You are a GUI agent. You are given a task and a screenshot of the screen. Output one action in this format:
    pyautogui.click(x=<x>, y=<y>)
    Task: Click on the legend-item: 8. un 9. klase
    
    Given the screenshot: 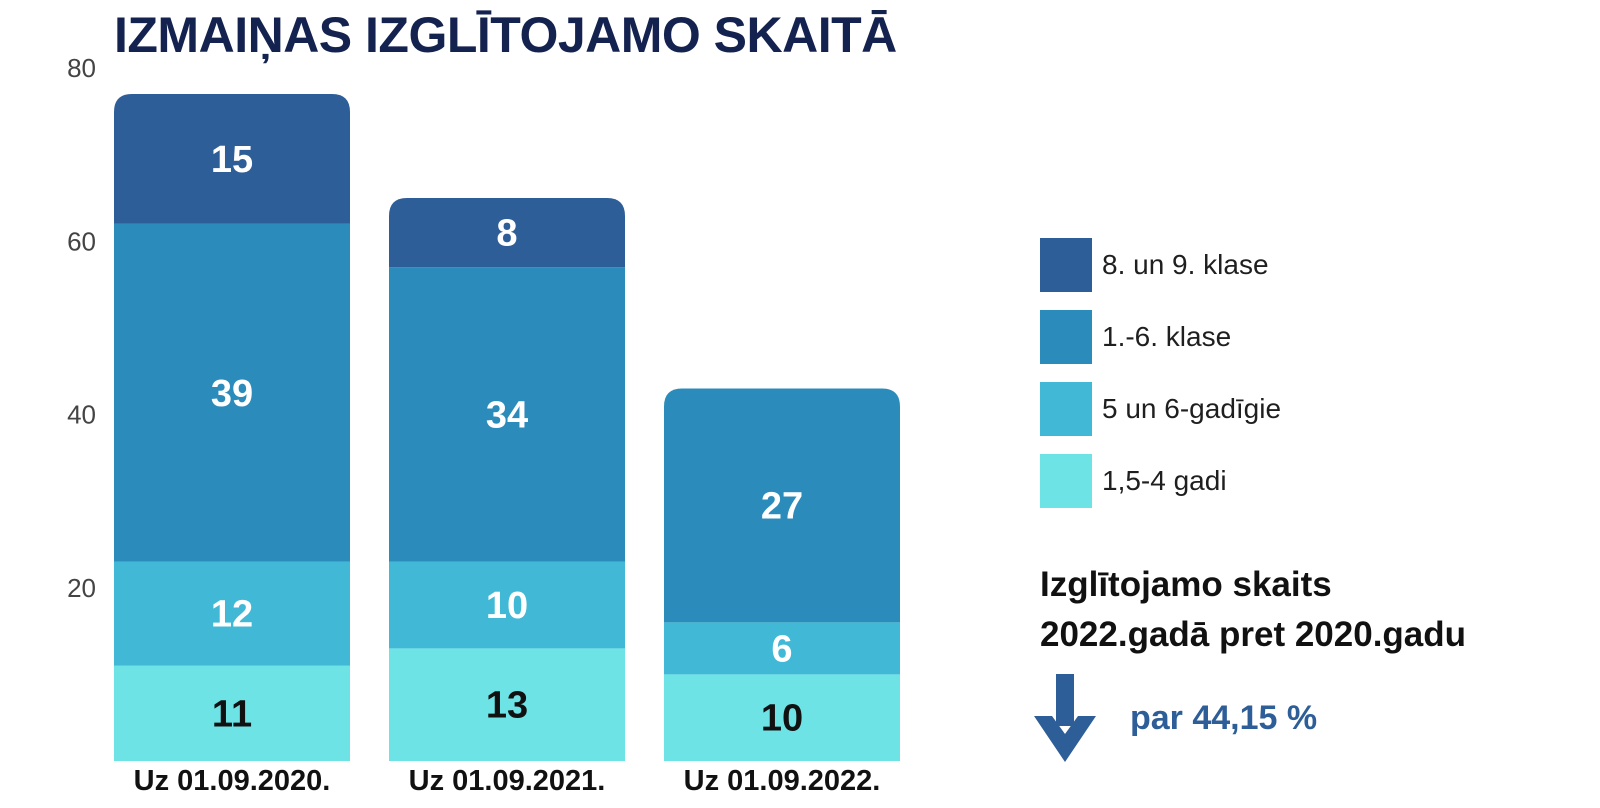 What is the action you would take?
    pyautogui.click(x=1160, y=265)
    